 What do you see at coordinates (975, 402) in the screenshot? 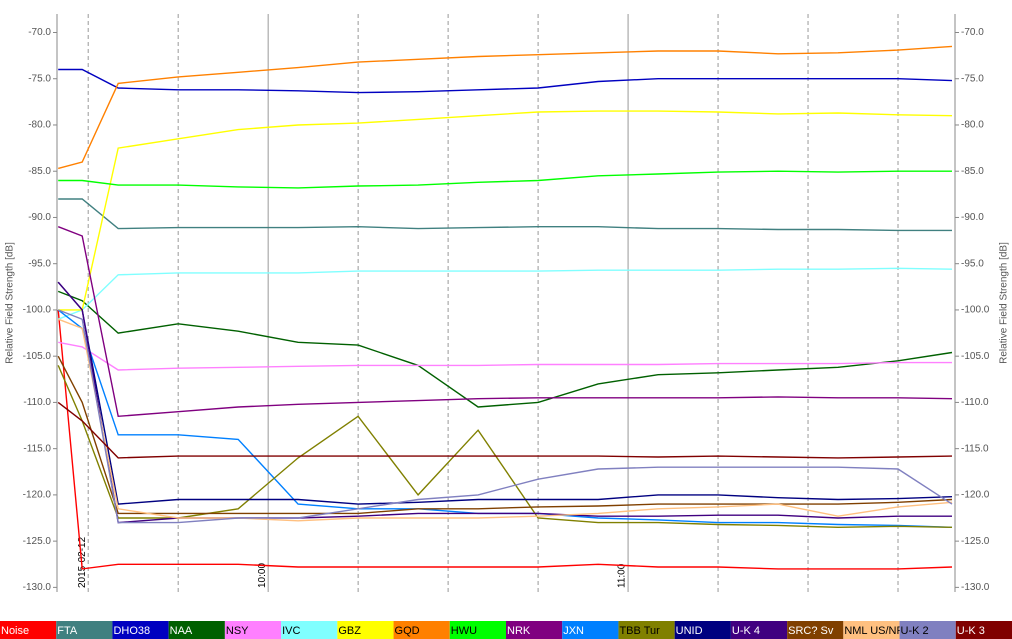
I see `y-tick-label-right: -110.0` at bounding box center [975, 402].